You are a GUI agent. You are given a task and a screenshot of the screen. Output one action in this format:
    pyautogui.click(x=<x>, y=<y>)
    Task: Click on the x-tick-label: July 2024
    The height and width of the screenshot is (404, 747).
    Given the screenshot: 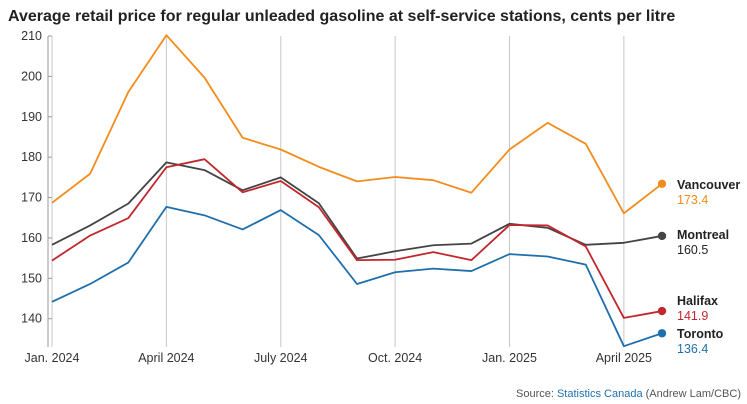 What is the action you would take?
    pyautogui.click(x=281, y=358)
    